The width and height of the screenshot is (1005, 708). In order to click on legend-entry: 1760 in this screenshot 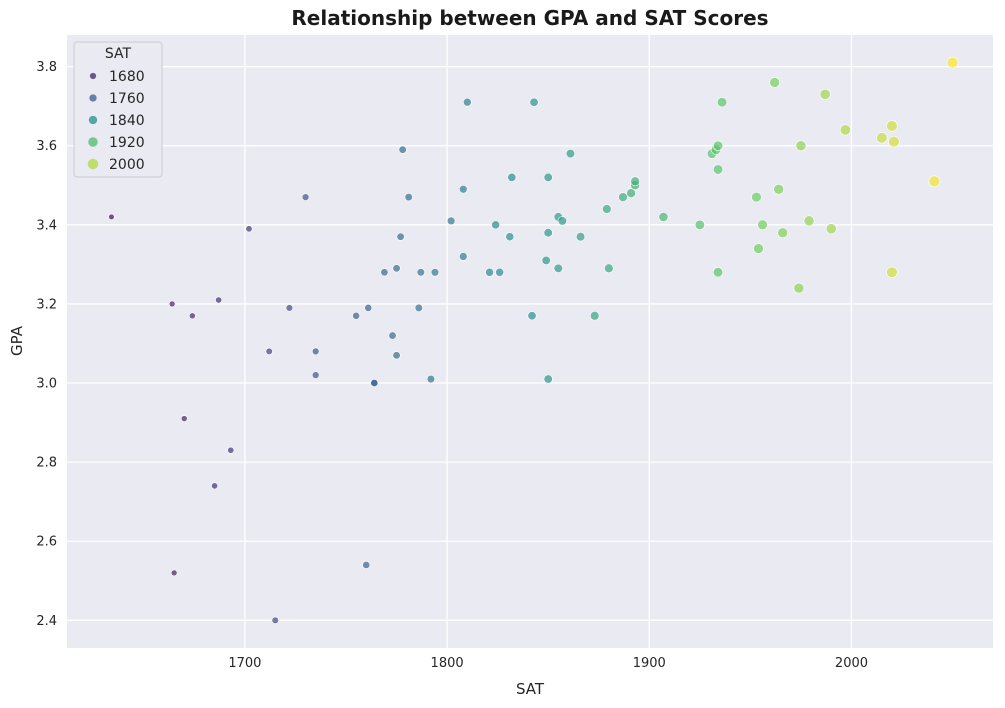, I will do `click(127, 99)`.